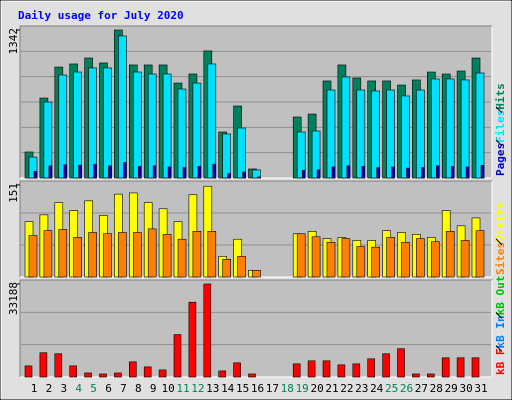  Describe the element at coordinates (153, 388) in the screenshot. I see `x-tick-label: 9` at that location.